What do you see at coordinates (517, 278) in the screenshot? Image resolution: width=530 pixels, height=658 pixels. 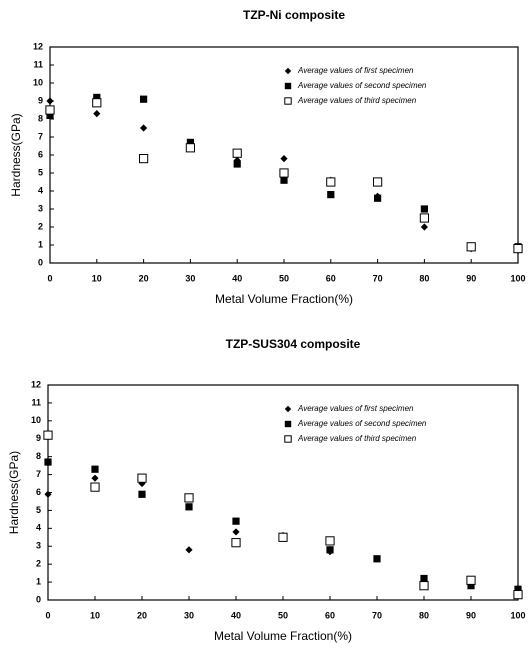 I see `x-tick-label: 100` at bounding box center [517, 278].